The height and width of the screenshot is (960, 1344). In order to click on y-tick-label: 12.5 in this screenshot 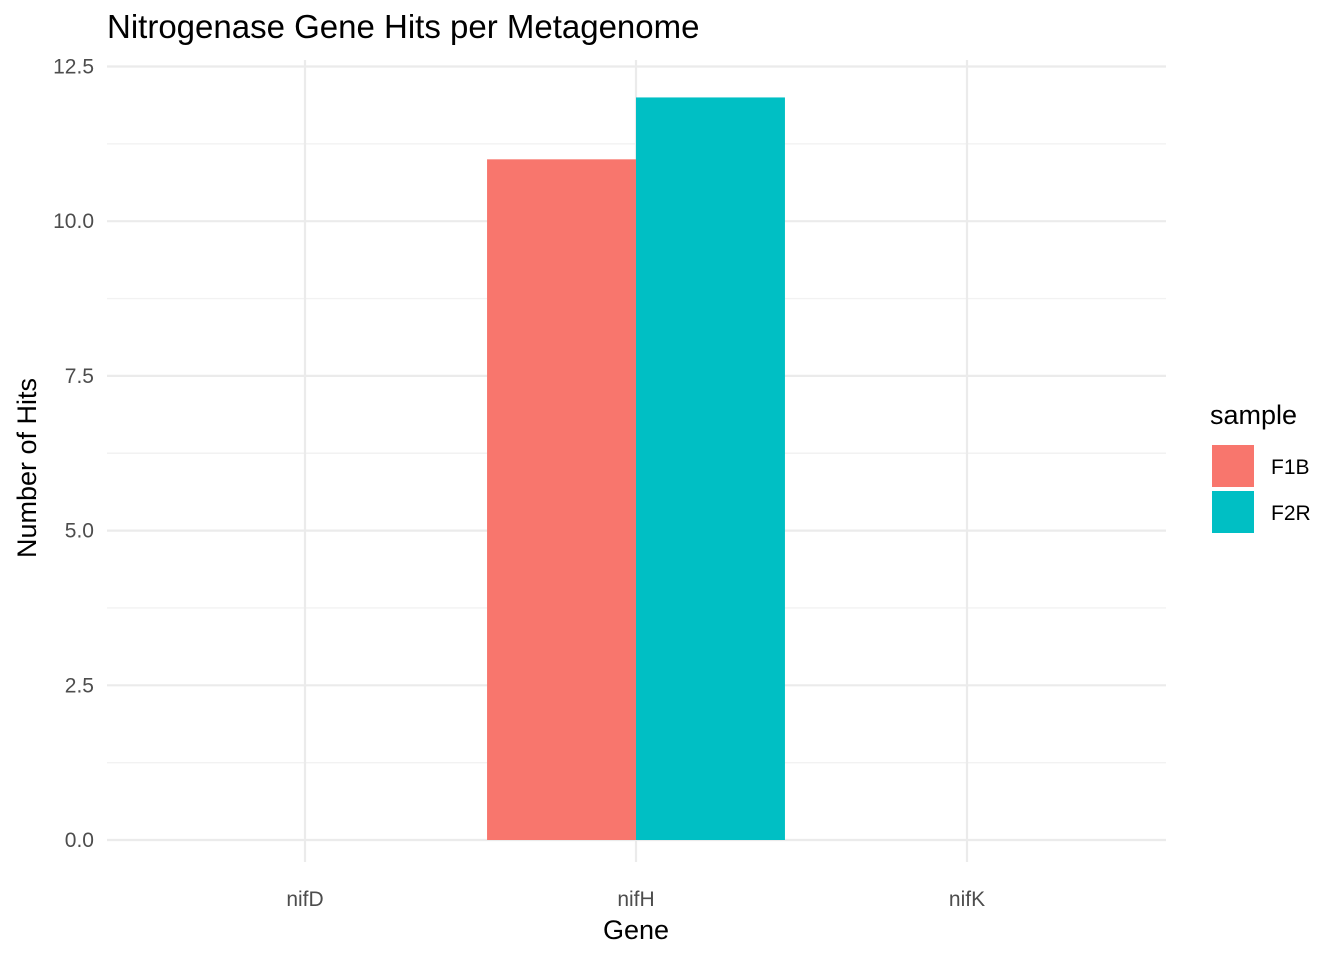, I will do `click(73, 67)`.